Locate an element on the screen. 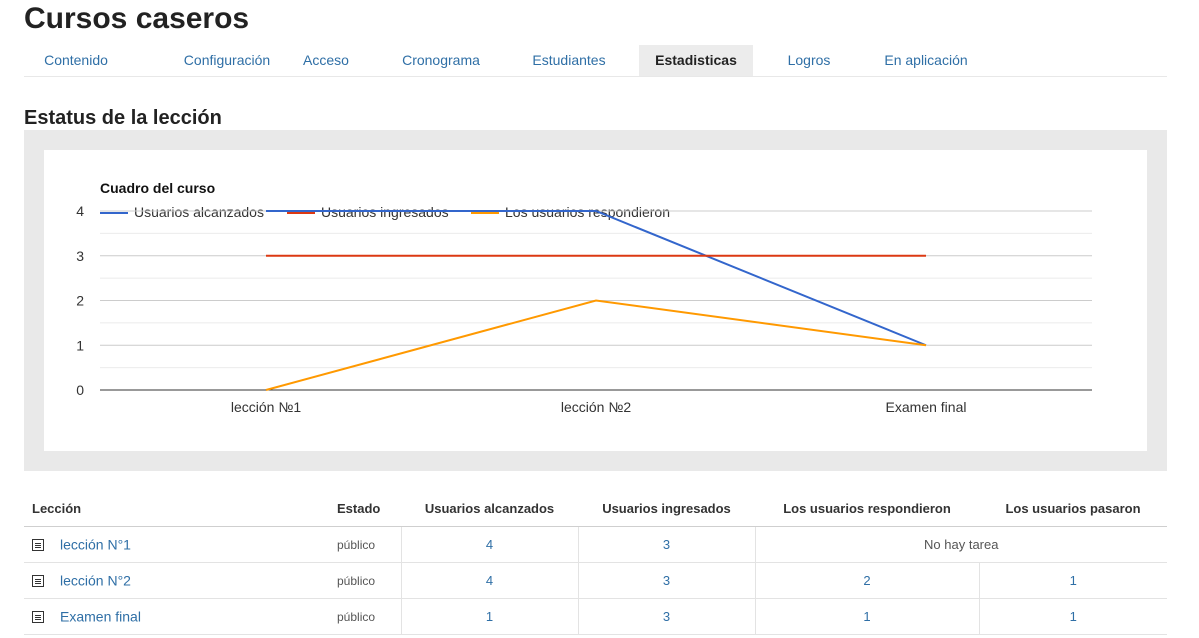  lesson-cell: Examen final is located at coordinates (176, 616).